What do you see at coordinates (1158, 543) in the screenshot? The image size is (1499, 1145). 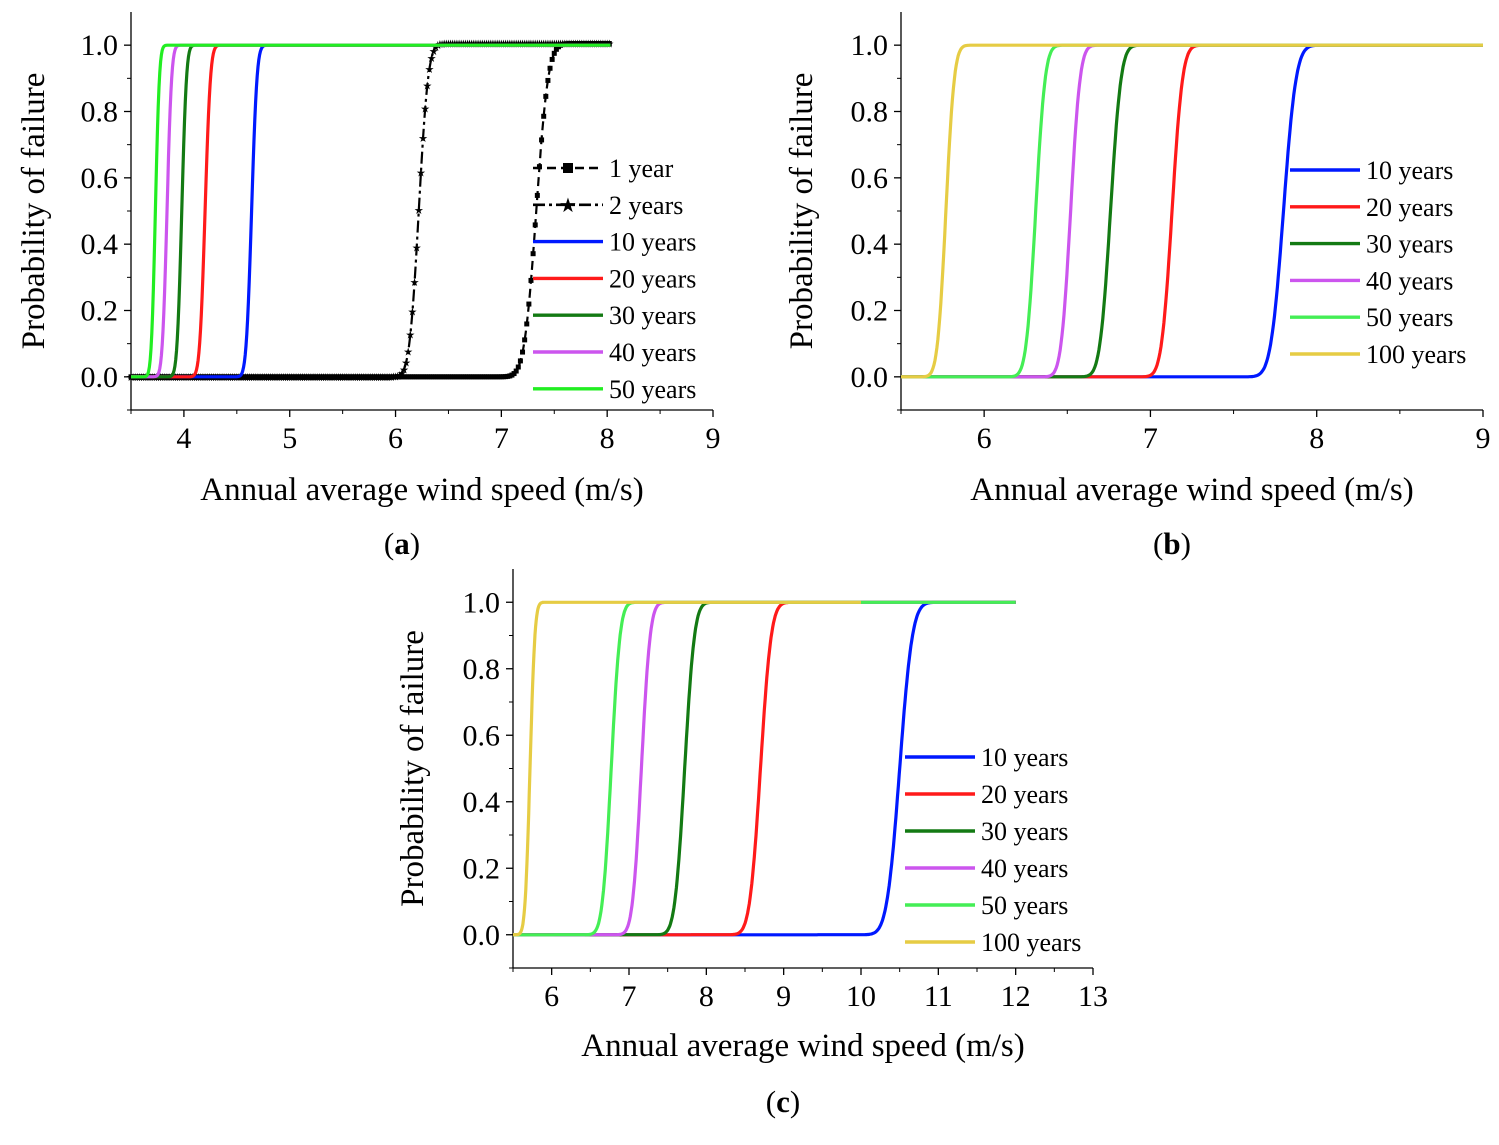 I see `panel-label-paren: (` at bounding box center [1158, 543].